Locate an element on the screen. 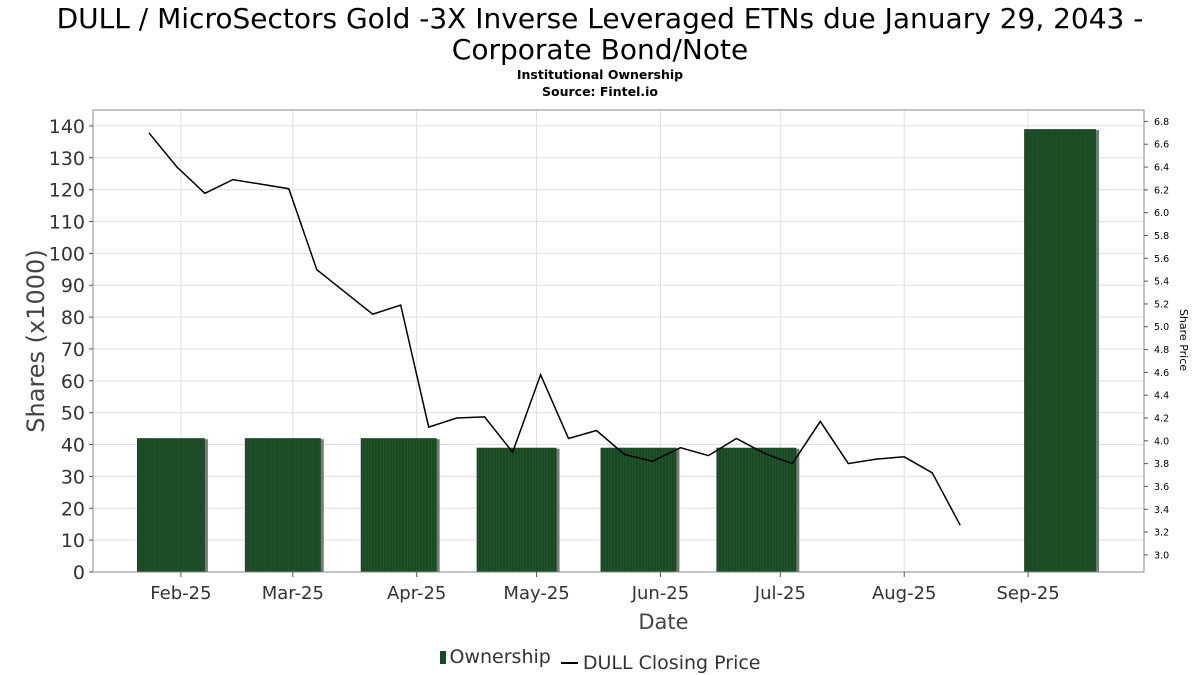 The height and width of the screenshot is (675, 1200). y2-tick-label: 4.8 is located at coordinates (1161, 350).